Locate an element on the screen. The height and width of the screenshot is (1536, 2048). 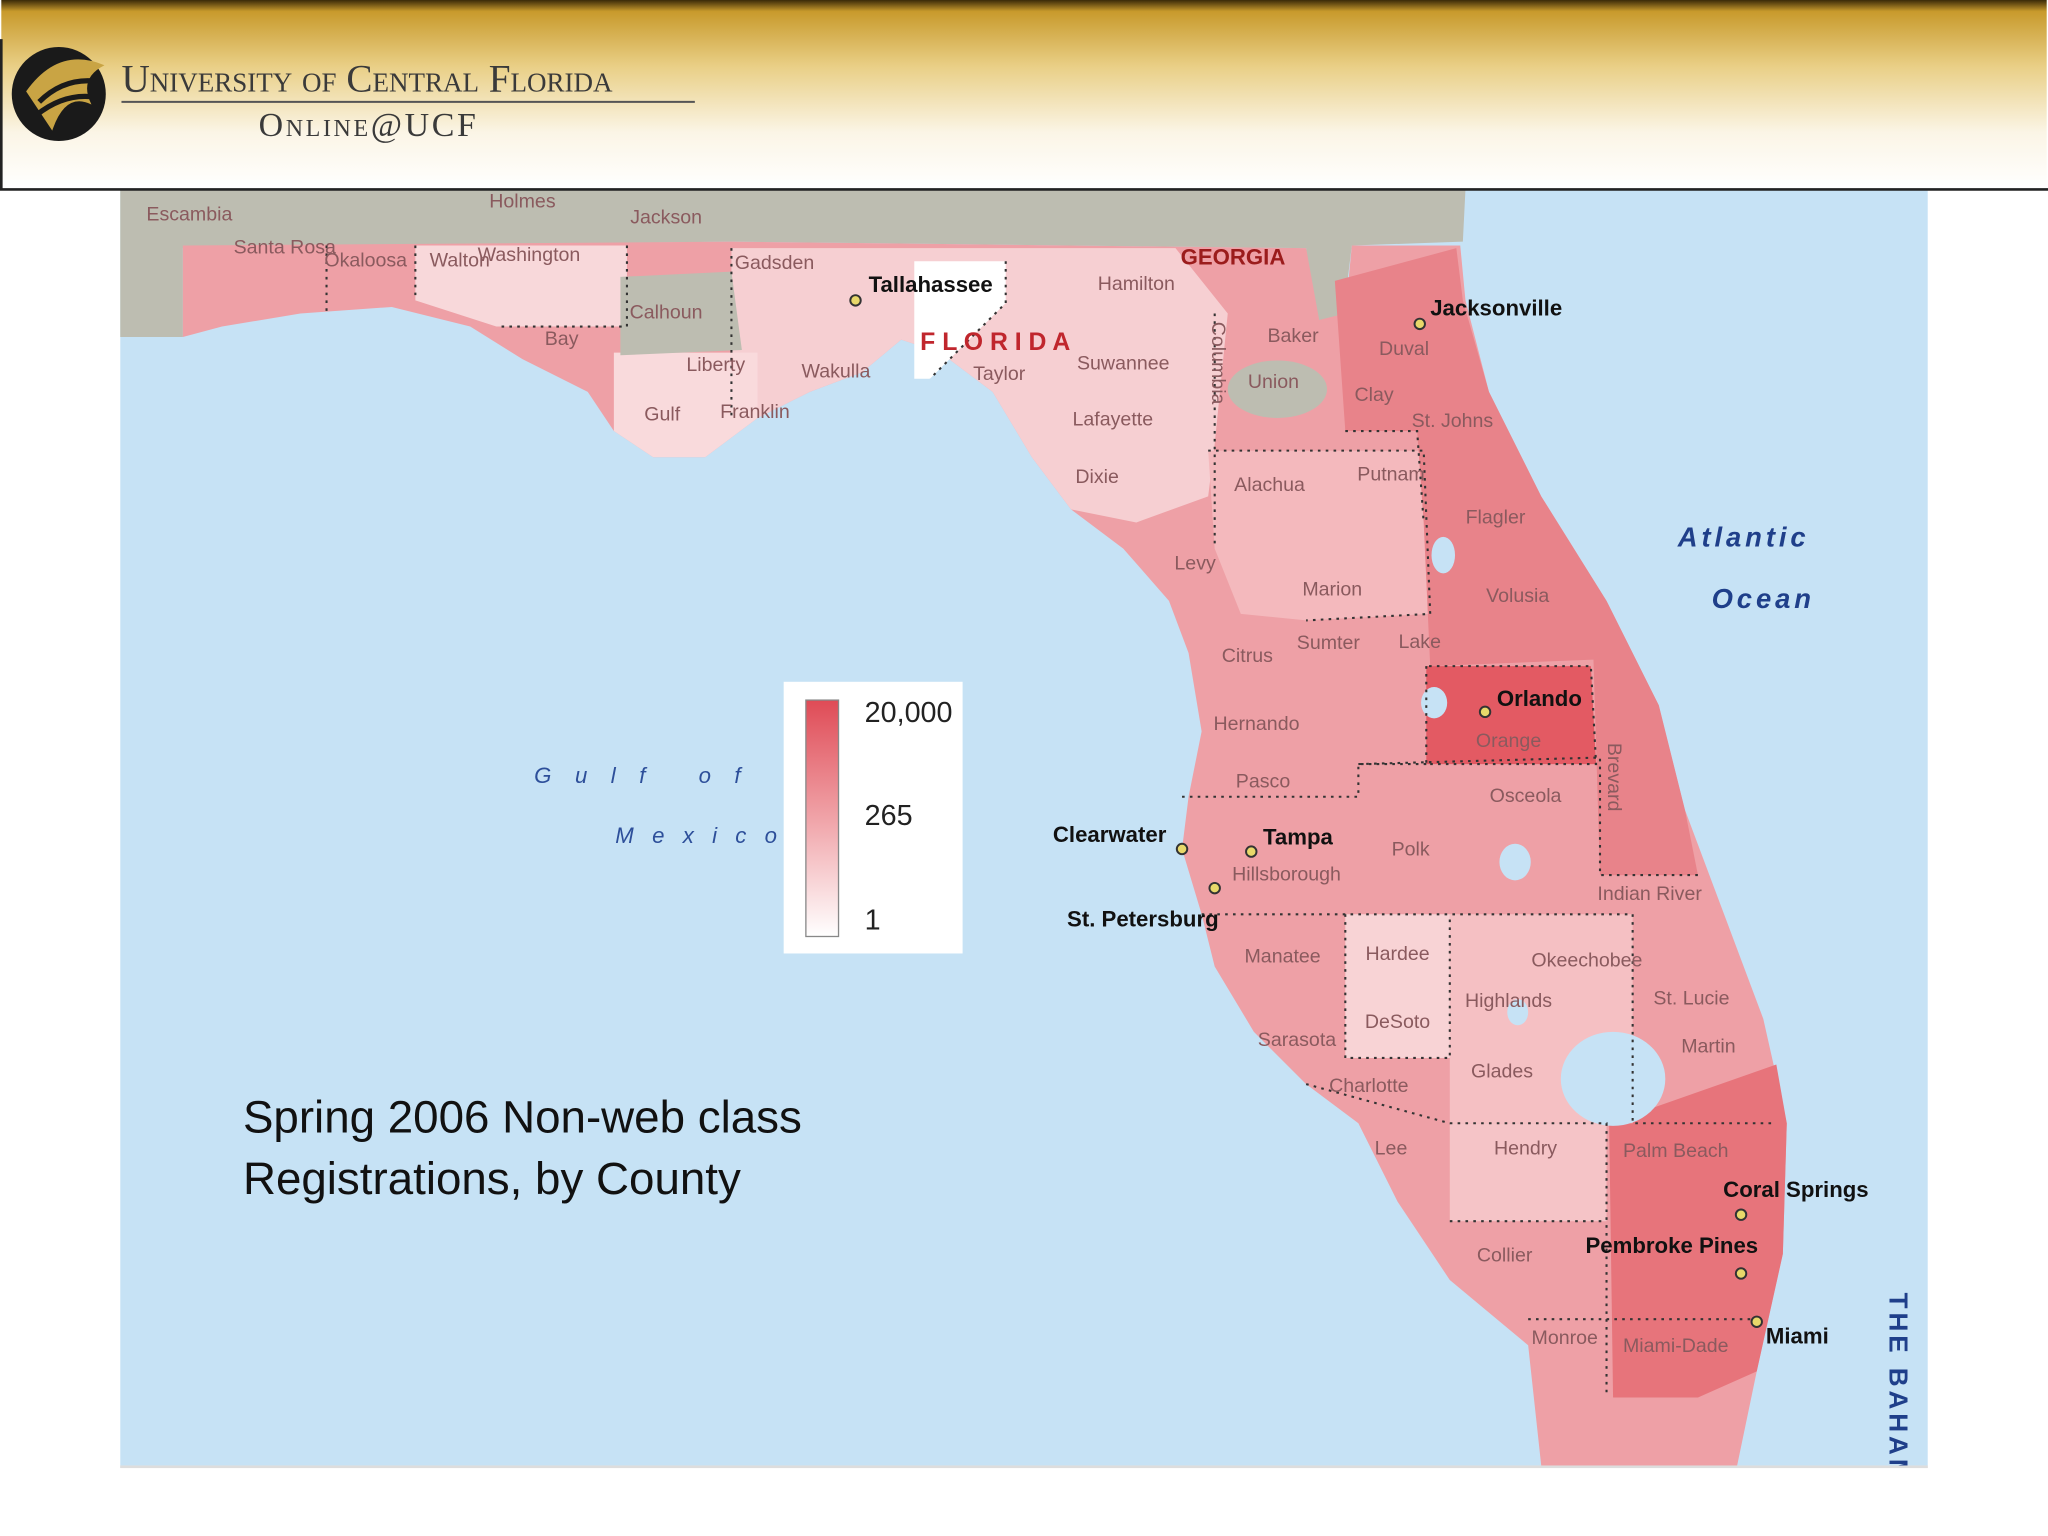
county-label: Hamilton is located at coordinates (1136, 284).